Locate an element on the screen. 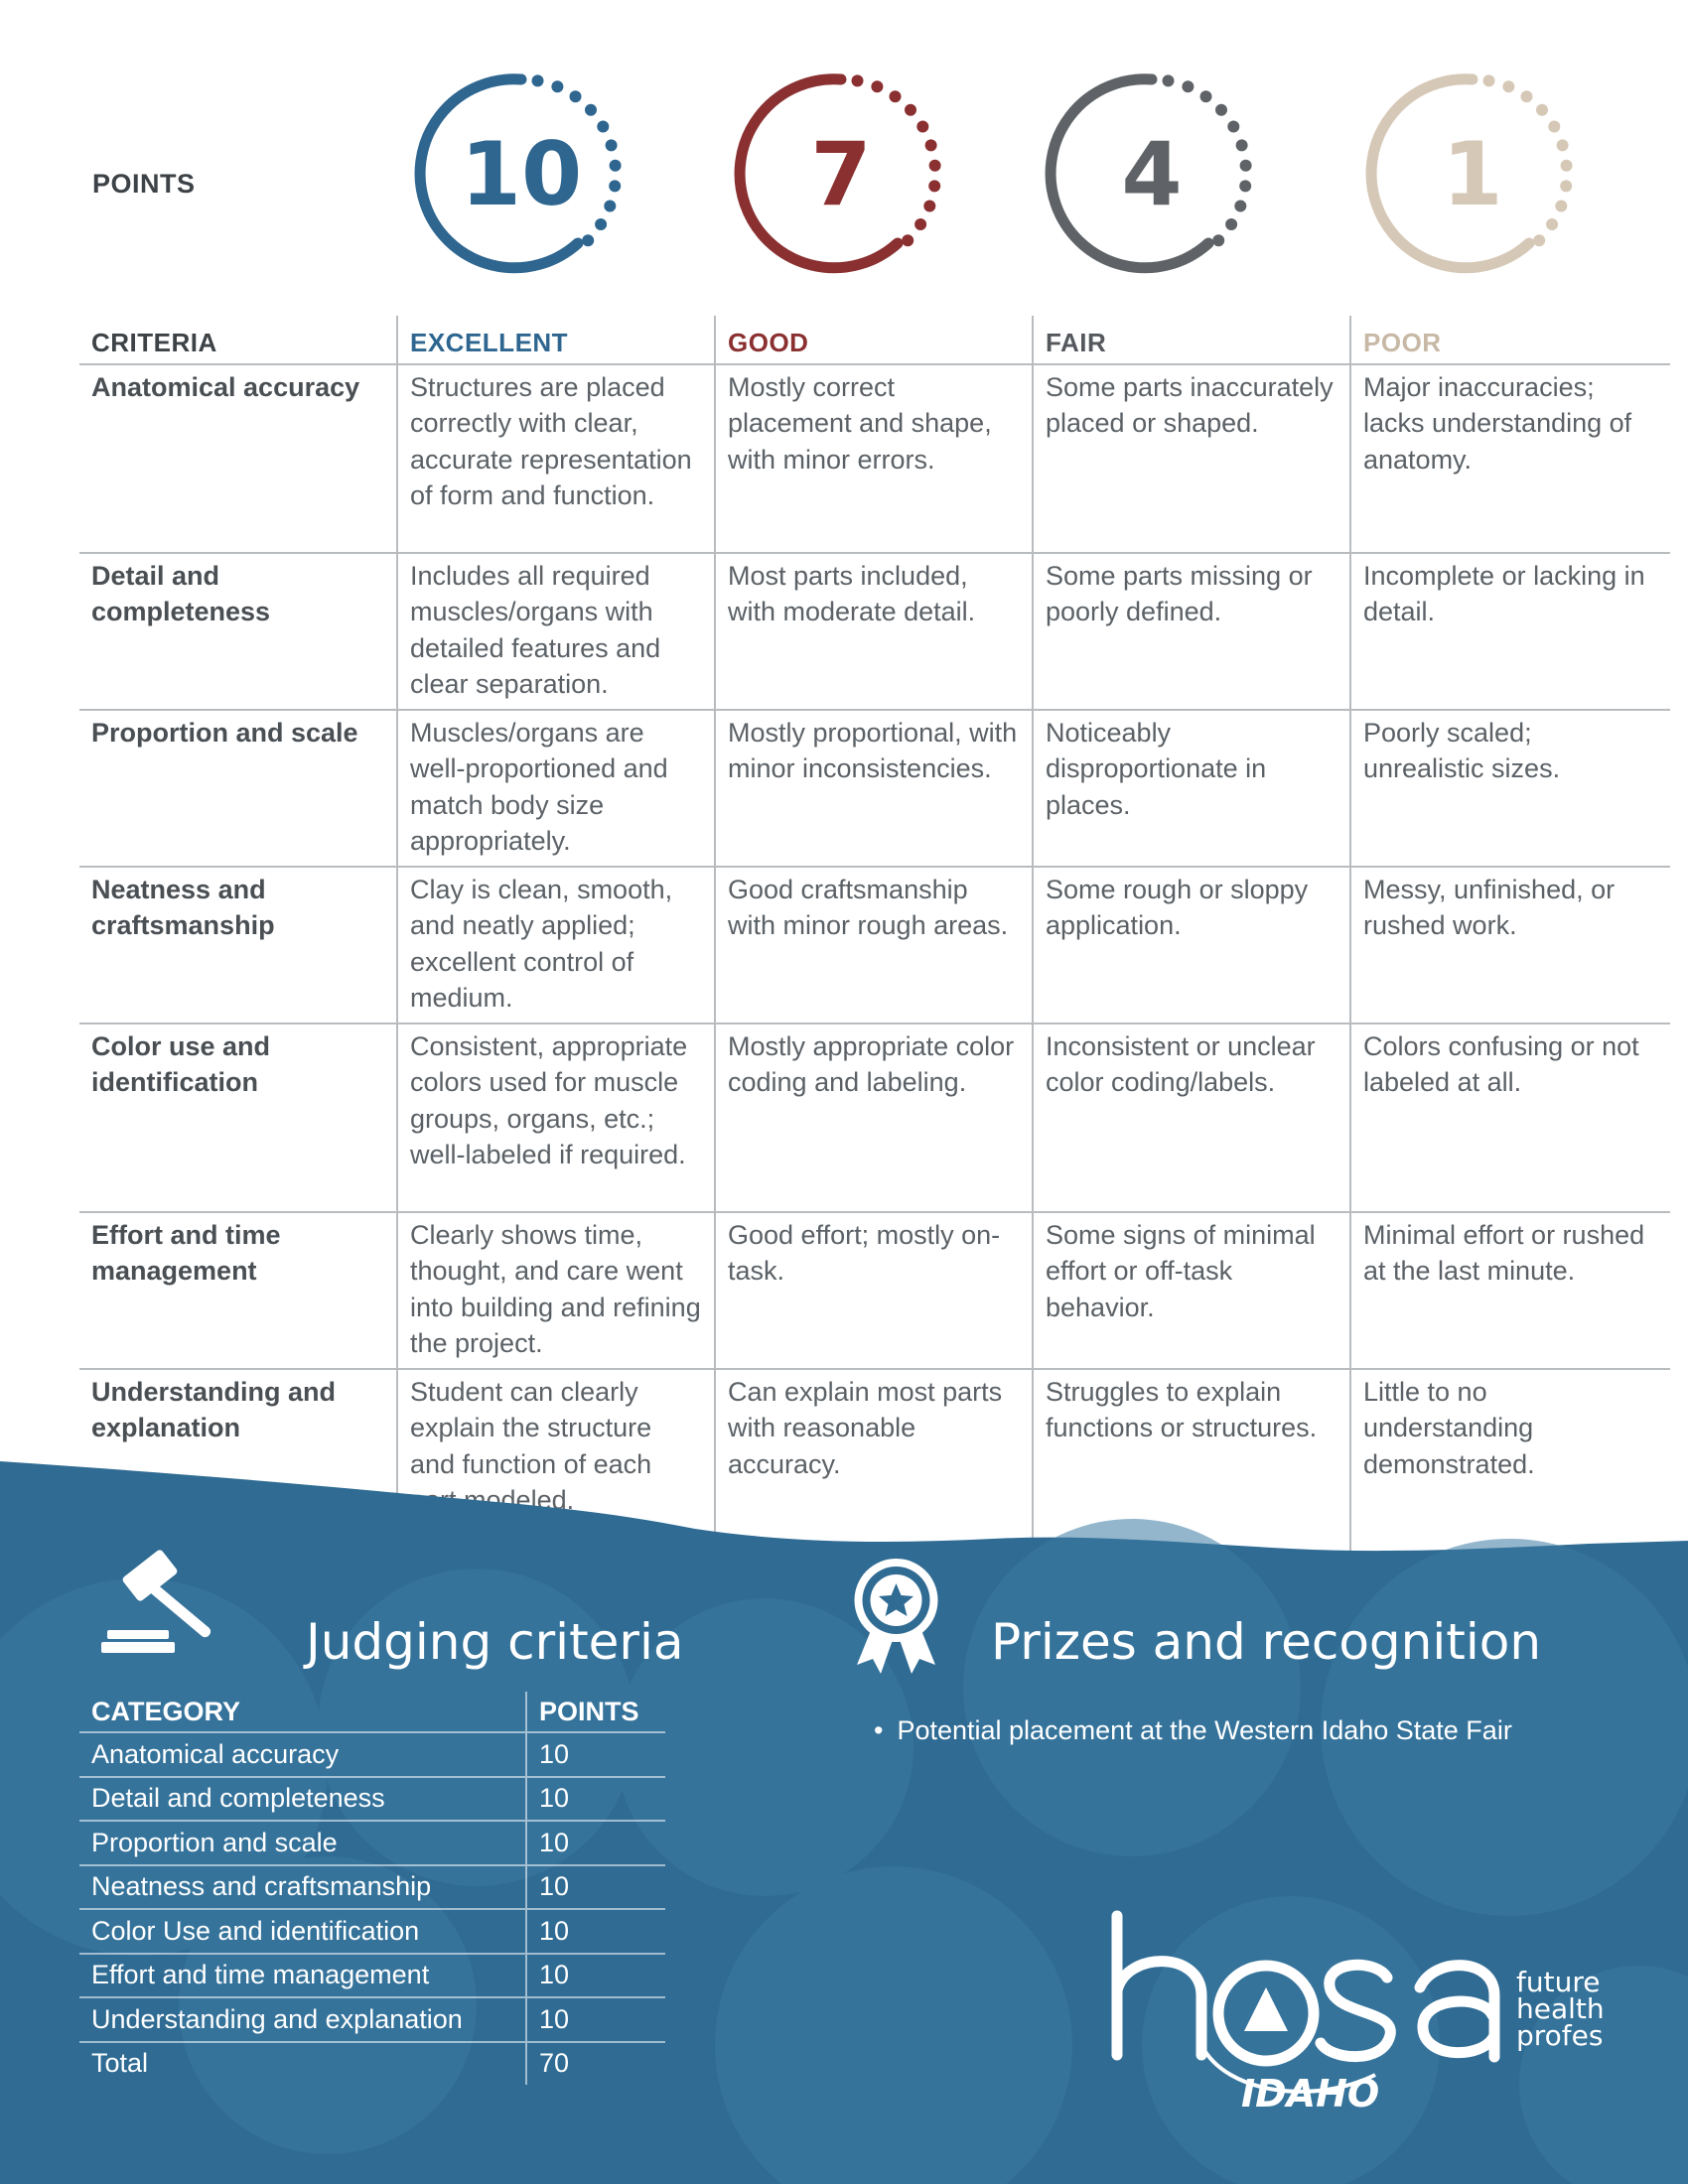 This screenshot has width=1688, height=2184. logo-health-text: health is located at coordinates (1560, 2008).